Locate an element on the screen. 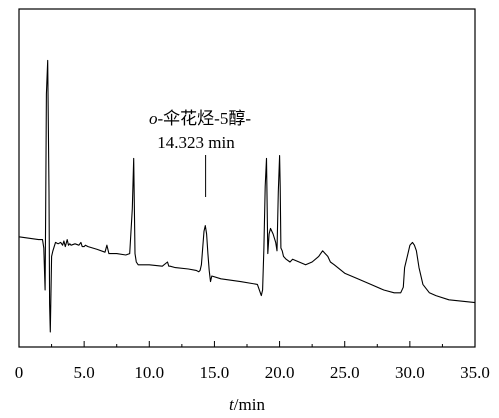 The image size is (499, 418). x-tick-label: 25.0 is located at coordinates (345, 372).